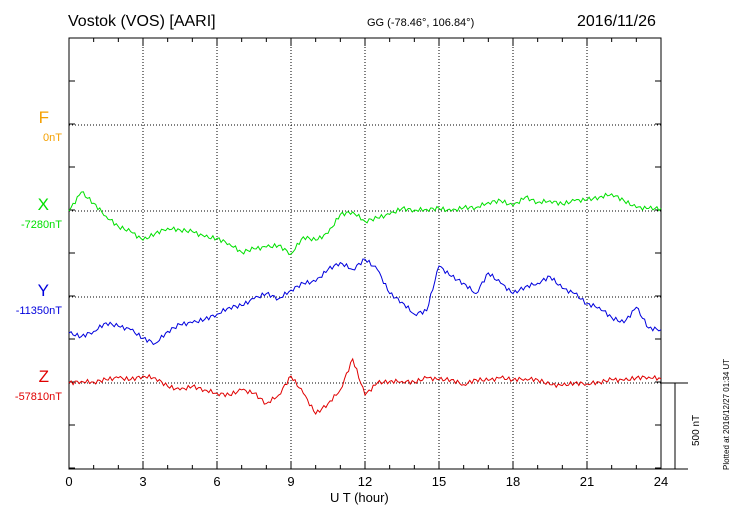  I want to click on series-line-x, so click(365, 223).